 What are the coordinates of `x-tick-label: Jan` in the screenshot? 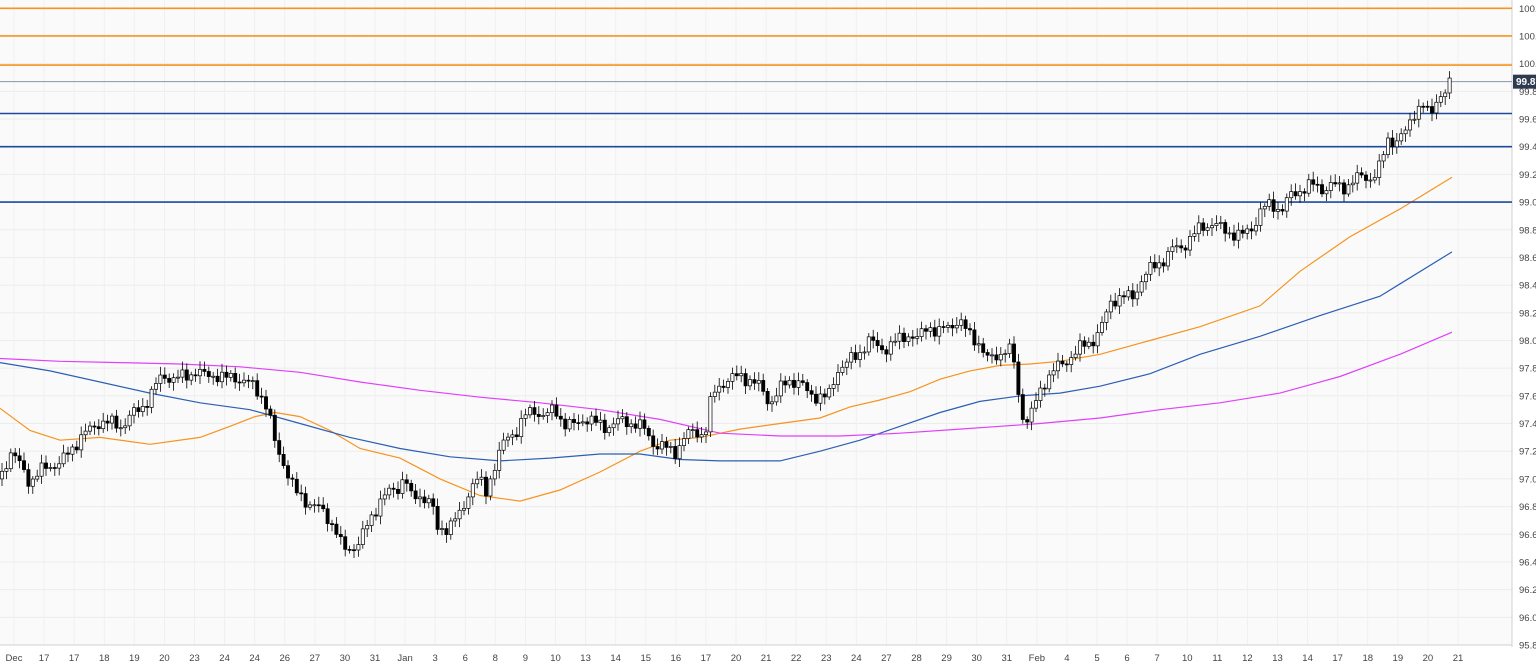 It's located at (404, 658).